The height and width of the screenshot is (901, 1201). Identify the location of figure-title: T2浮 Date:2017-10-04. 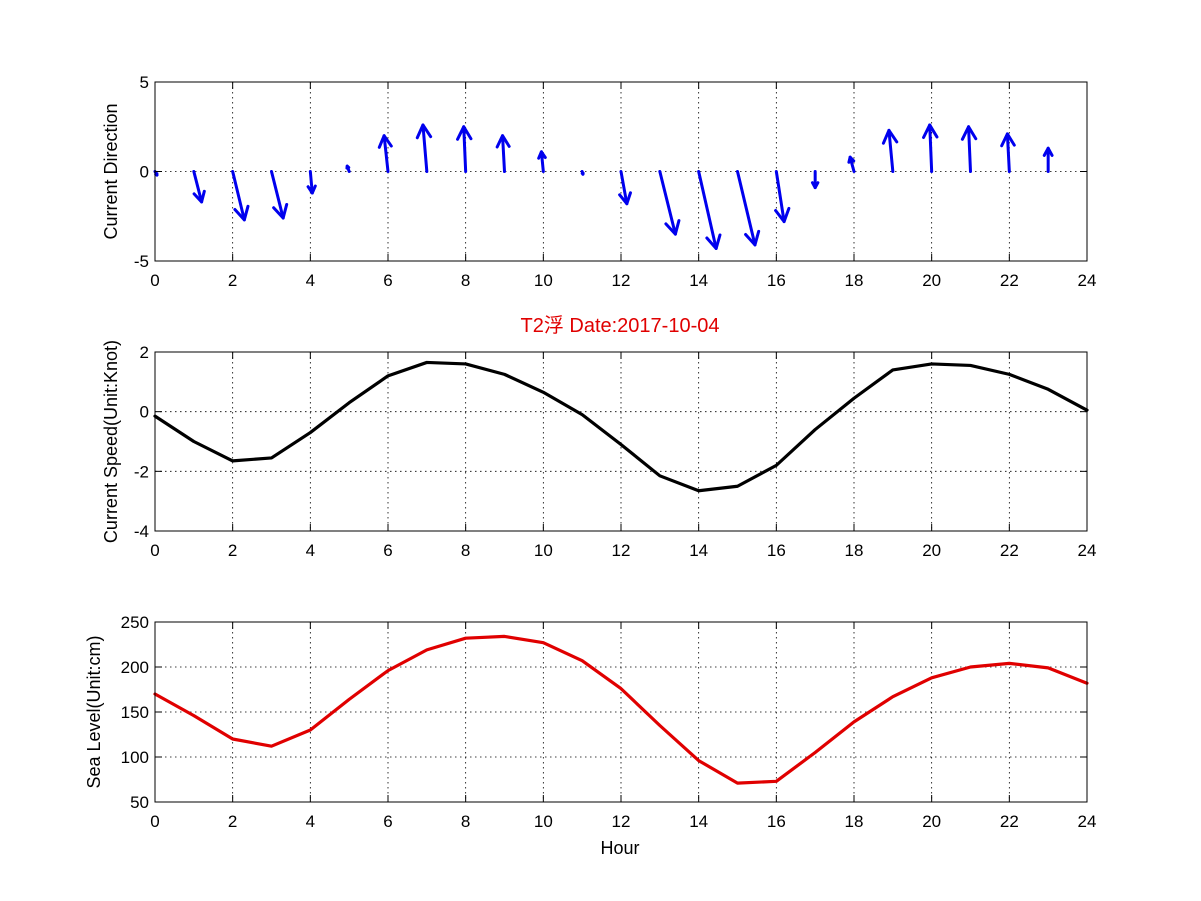
(619, 325).